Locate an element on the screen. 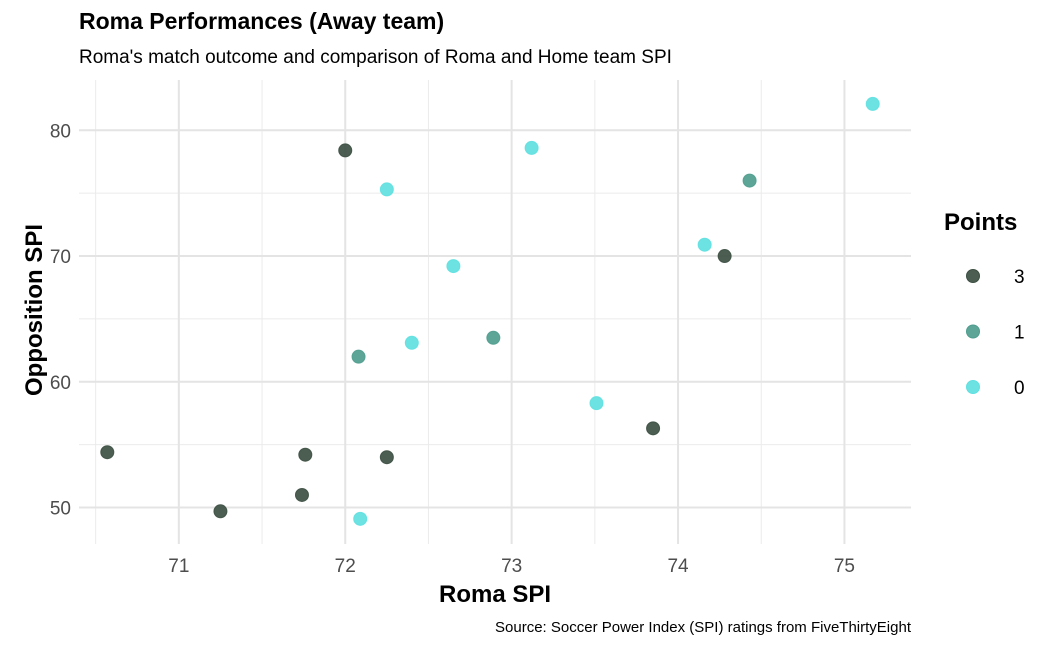 This screenshot has width=1050, height=648. legend: Points 3 1 0 is located at coordinates (984, 304).